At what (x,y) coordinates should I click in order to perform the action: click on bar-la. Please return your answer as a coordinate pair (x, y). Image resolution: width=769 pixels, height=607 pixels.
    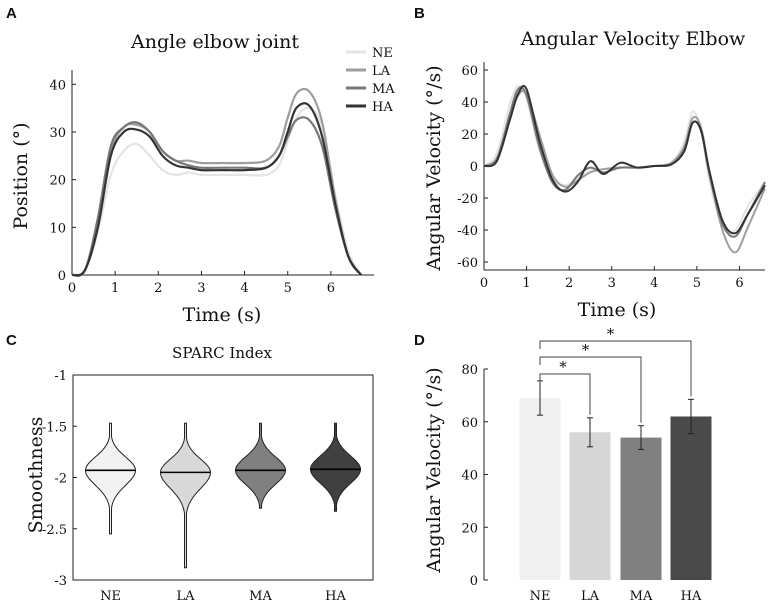
    Looking at the image, I should click on (590, 506).